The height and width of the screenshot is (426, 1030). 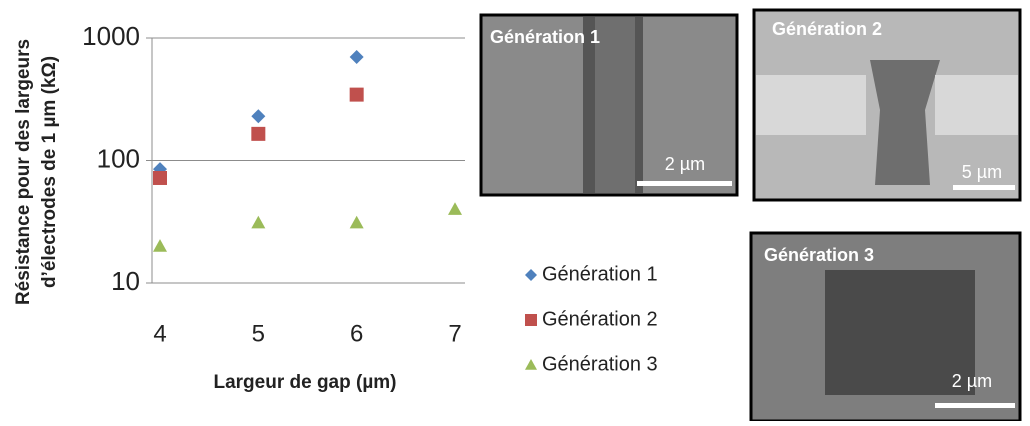 I want to click on y-axis-label: d’électrodes de 1 µm (kΩ), so click(x=49, y=172).